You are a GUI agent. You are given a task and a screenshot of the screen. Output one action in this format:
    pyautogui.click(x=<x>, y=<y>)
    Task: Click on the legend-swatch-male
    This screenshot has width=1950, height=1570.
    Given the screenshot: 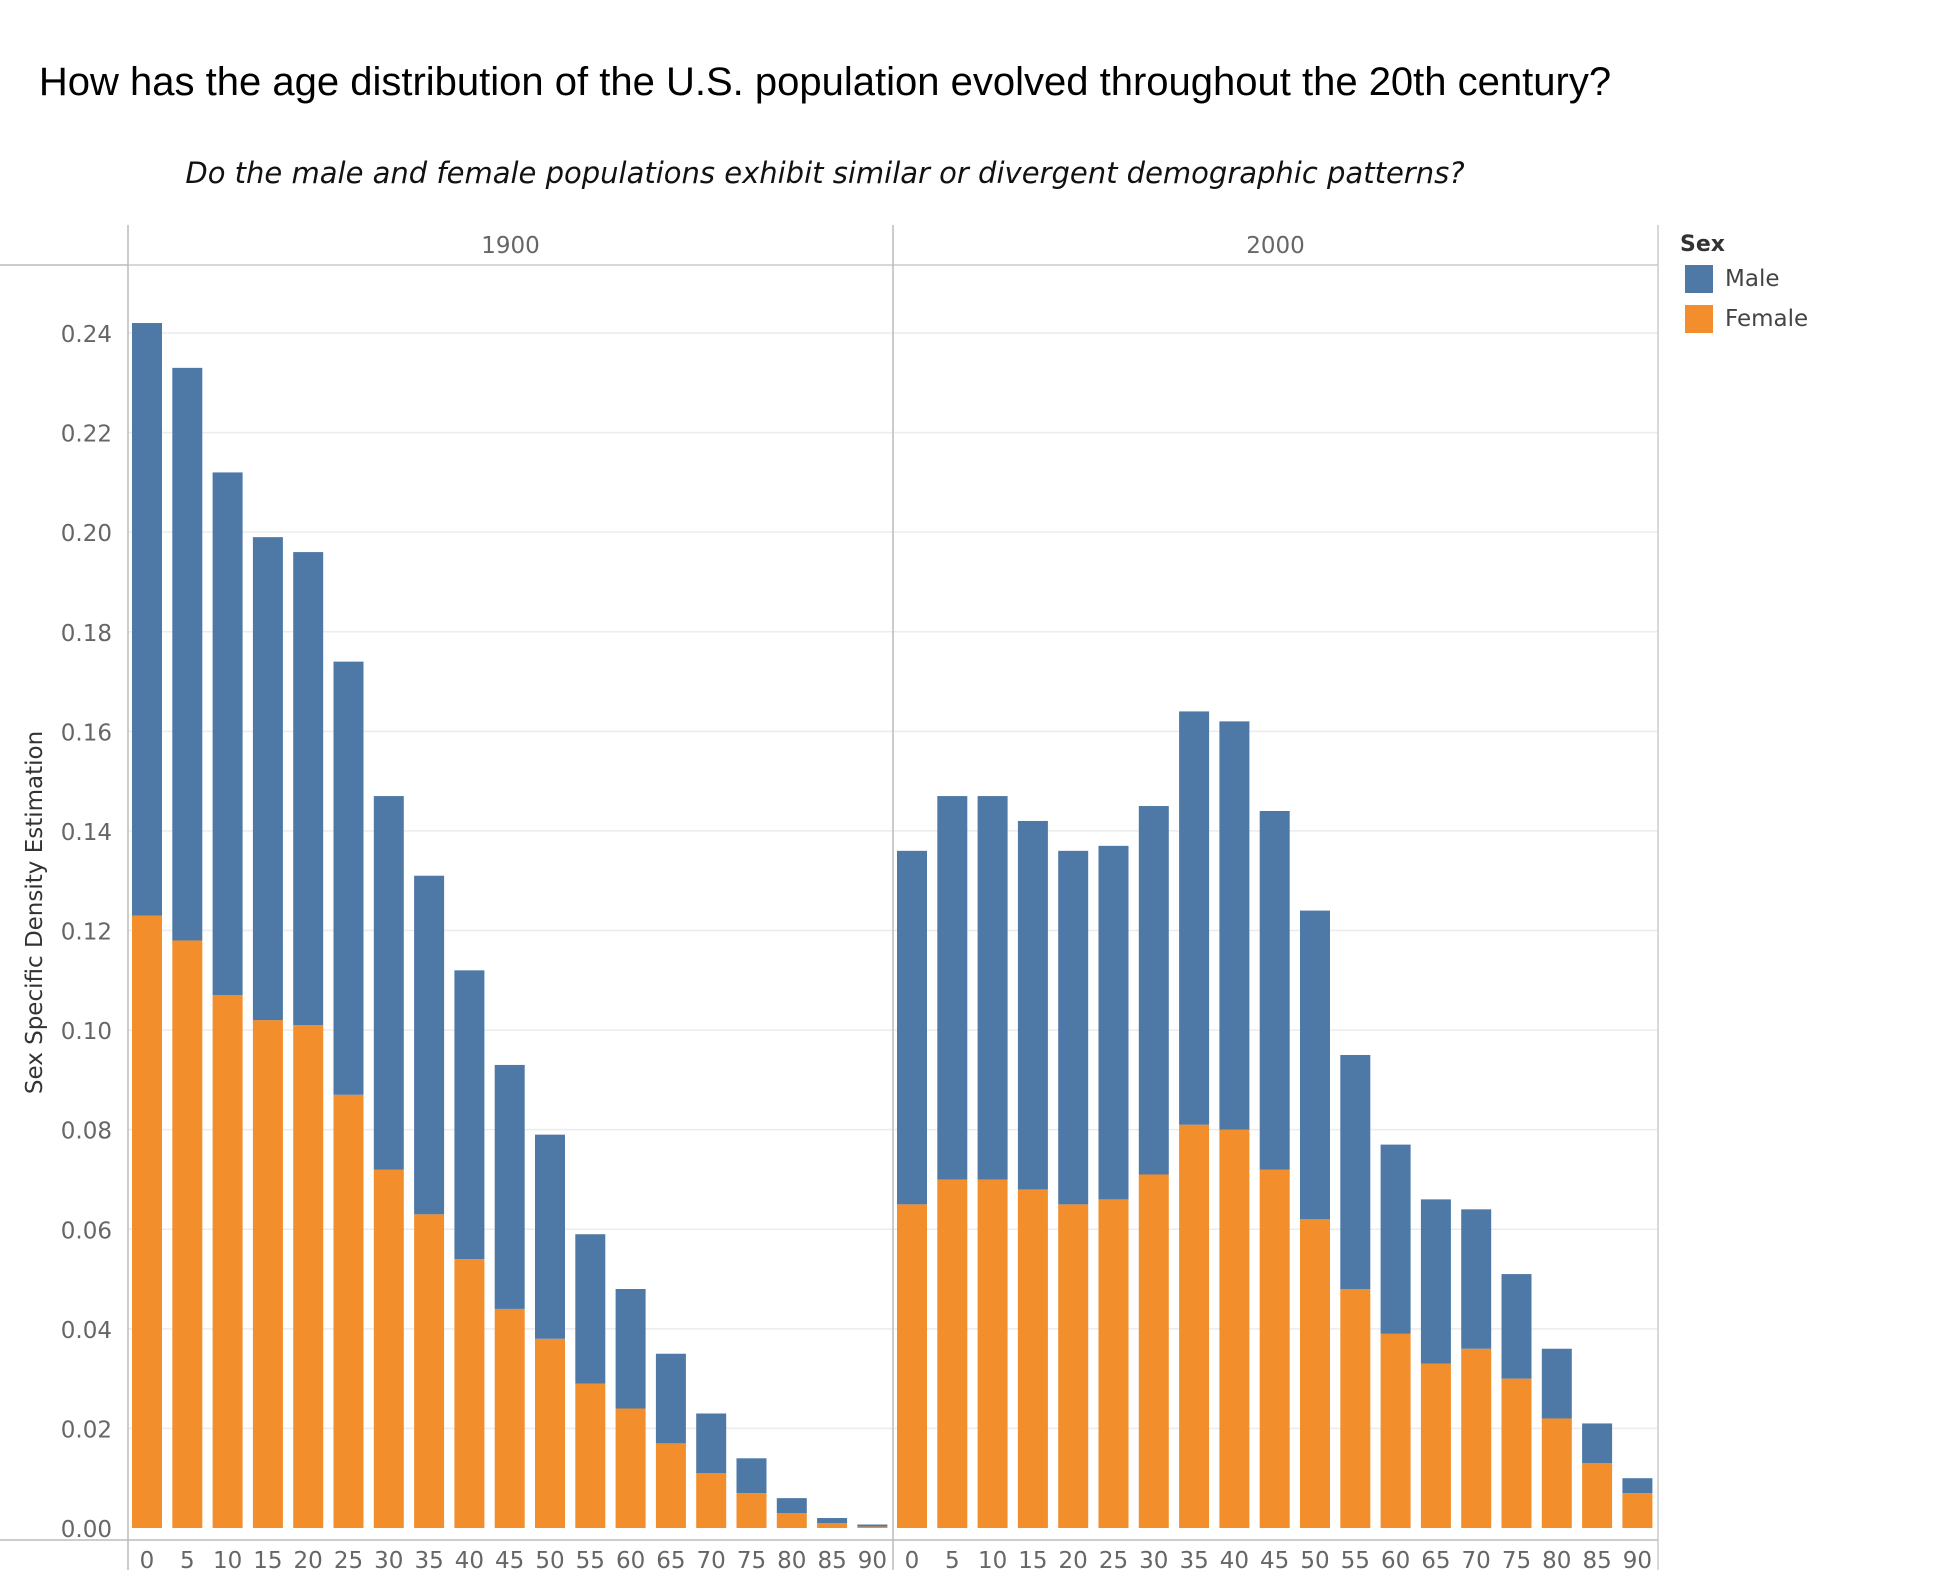 What is the action you would take?
    pyautogui.click(x=1699, y=279)
    